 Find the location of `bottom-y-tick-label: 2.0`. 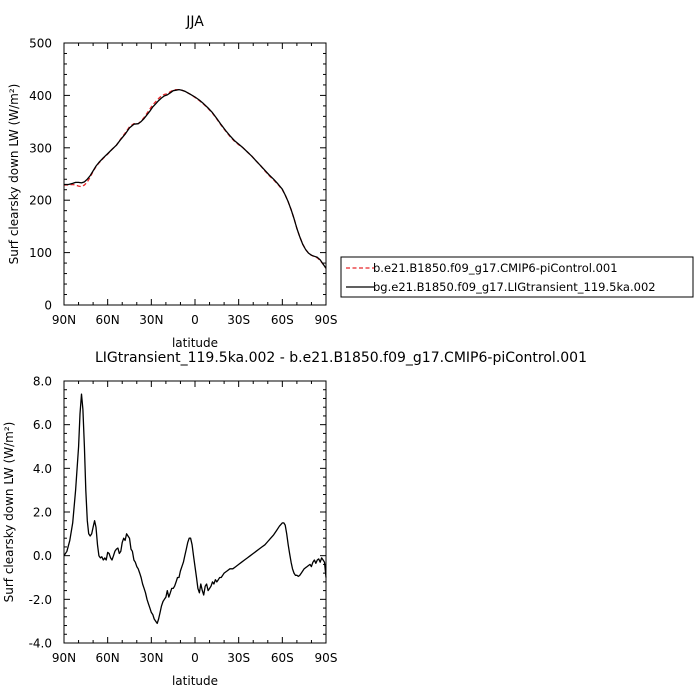

bottom-y-tick-label: 2.0 is located at coordinates (42, 513).